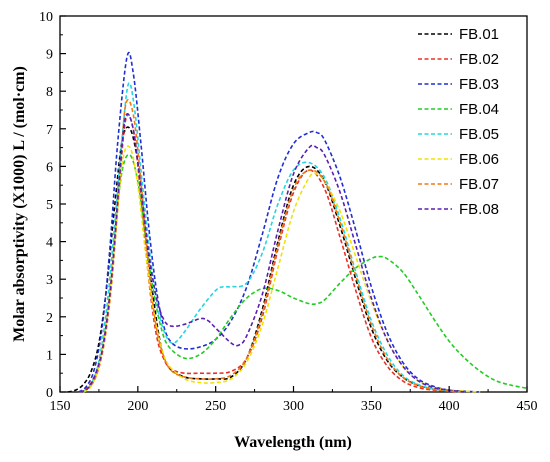 The width and height of the screenshot is (550, 462). I want to click on legend-label: FB.04, so click(479, 109).